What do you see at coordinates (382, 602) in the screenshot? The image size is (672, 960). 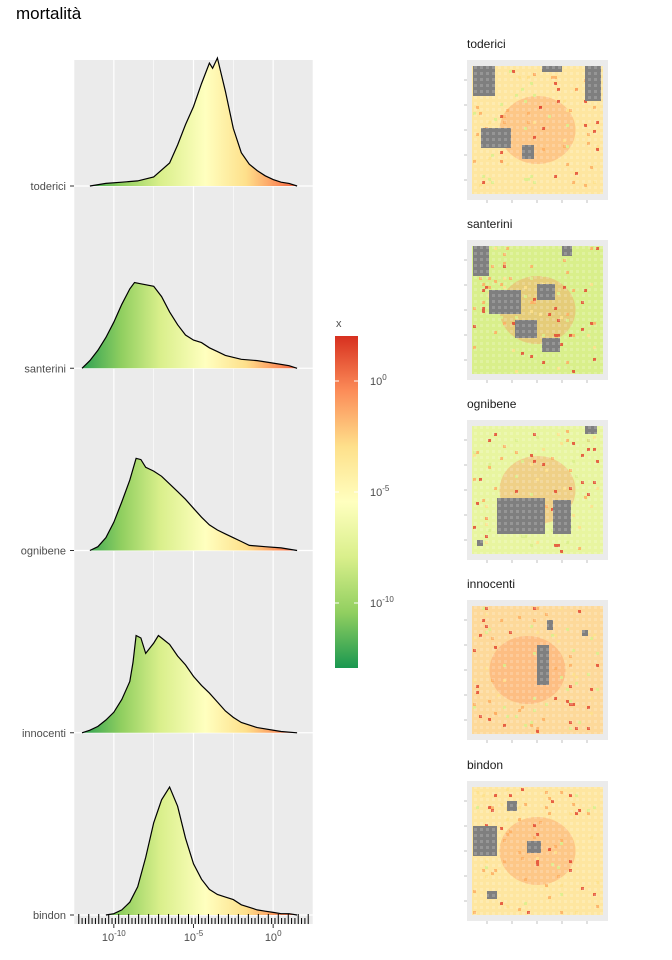 I see `legend-label: 10-10` at bounding box center [382, 602].